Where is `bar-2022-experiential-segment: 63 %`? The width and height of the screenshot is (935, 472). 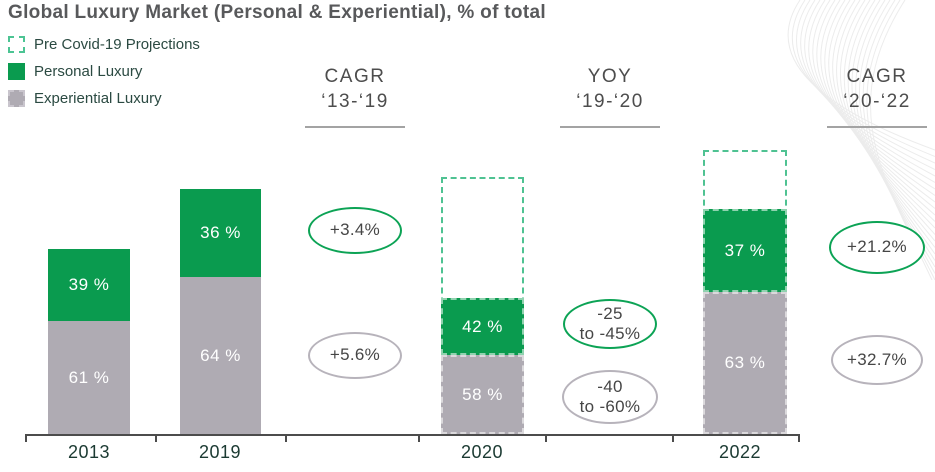
bar-2022-experiential-segment: 63 % is located at coordinates (745, 363).